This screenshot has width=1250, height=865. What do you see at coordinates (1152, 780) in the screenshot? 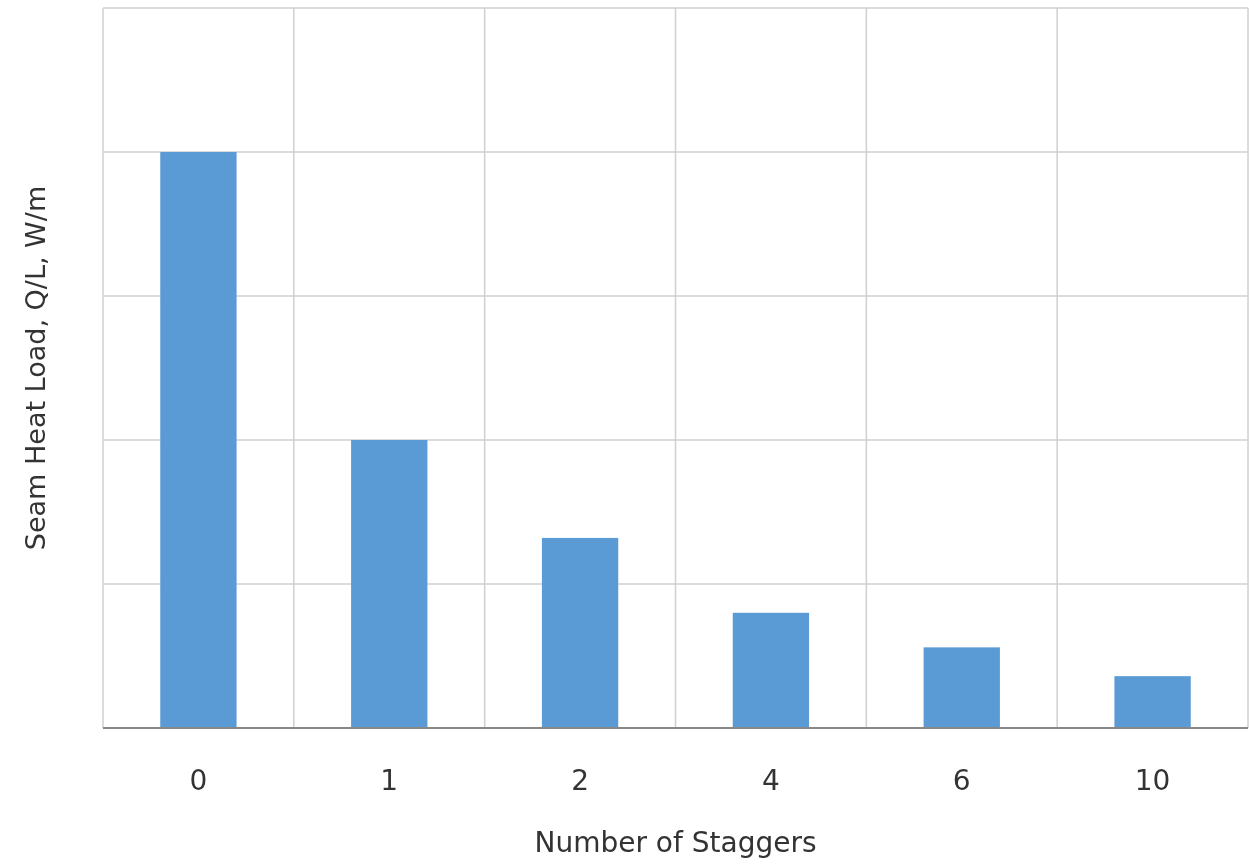
I see `x-tick-label: 10` at bounding box center [1152, 780].